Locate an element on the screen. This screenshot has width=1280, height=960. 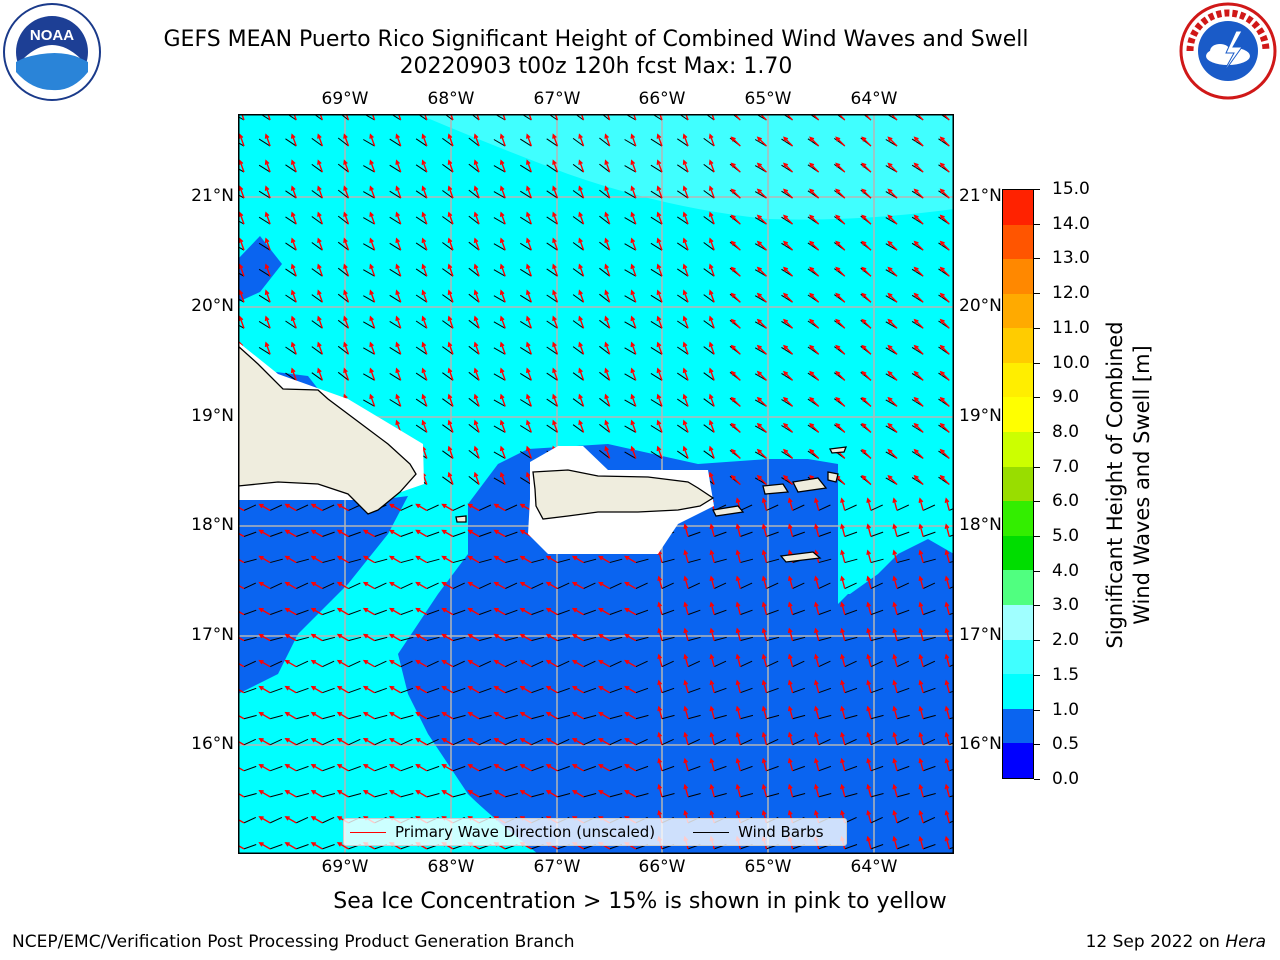
lon-tick-bottom: 67°W is located at coordinates (557, 867).